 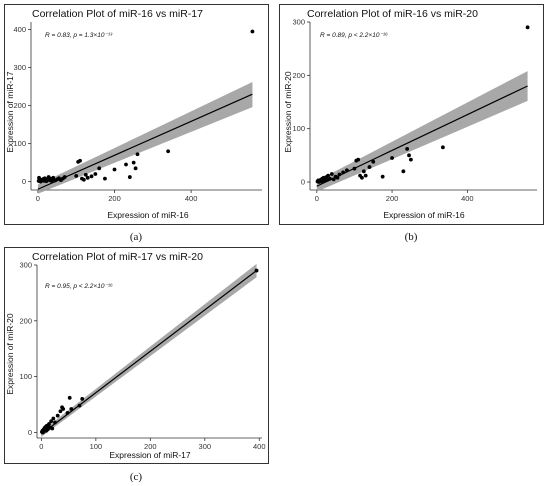 What do you see at coordinates (150, 455) in the screenshot?
I see `x-axis-label: Expression of miR-17` at bounding box center [150, 455].